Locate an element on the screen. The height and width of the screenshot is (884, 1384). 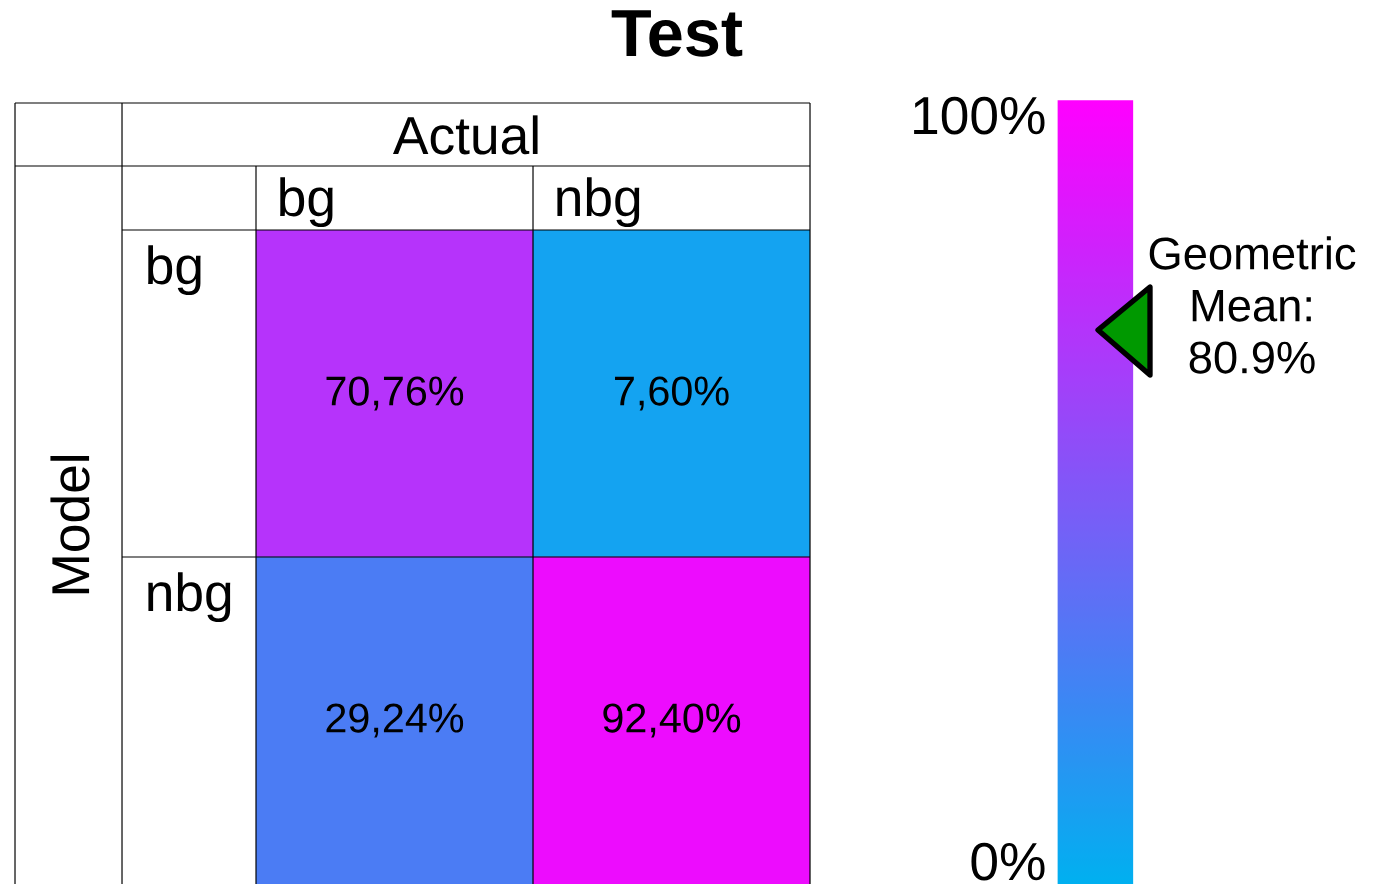
data-label: 92,40% is located at coordinates (672, 720).